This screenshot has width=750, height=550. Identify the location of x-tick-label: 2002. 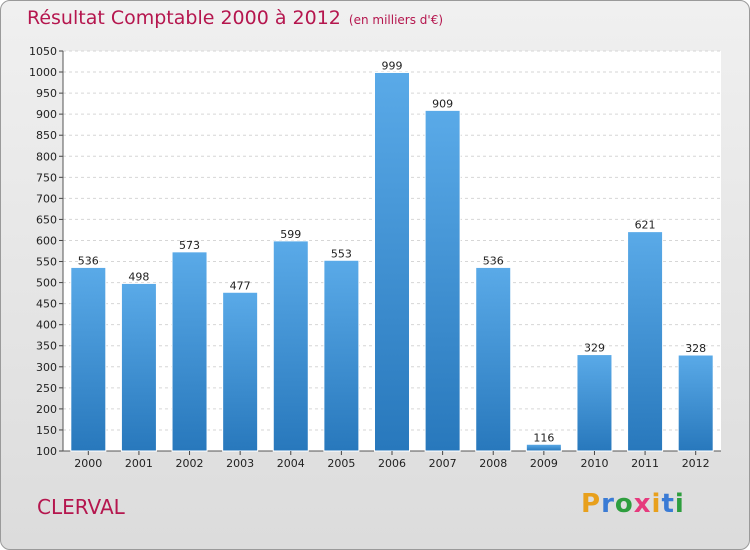
(190, 463).